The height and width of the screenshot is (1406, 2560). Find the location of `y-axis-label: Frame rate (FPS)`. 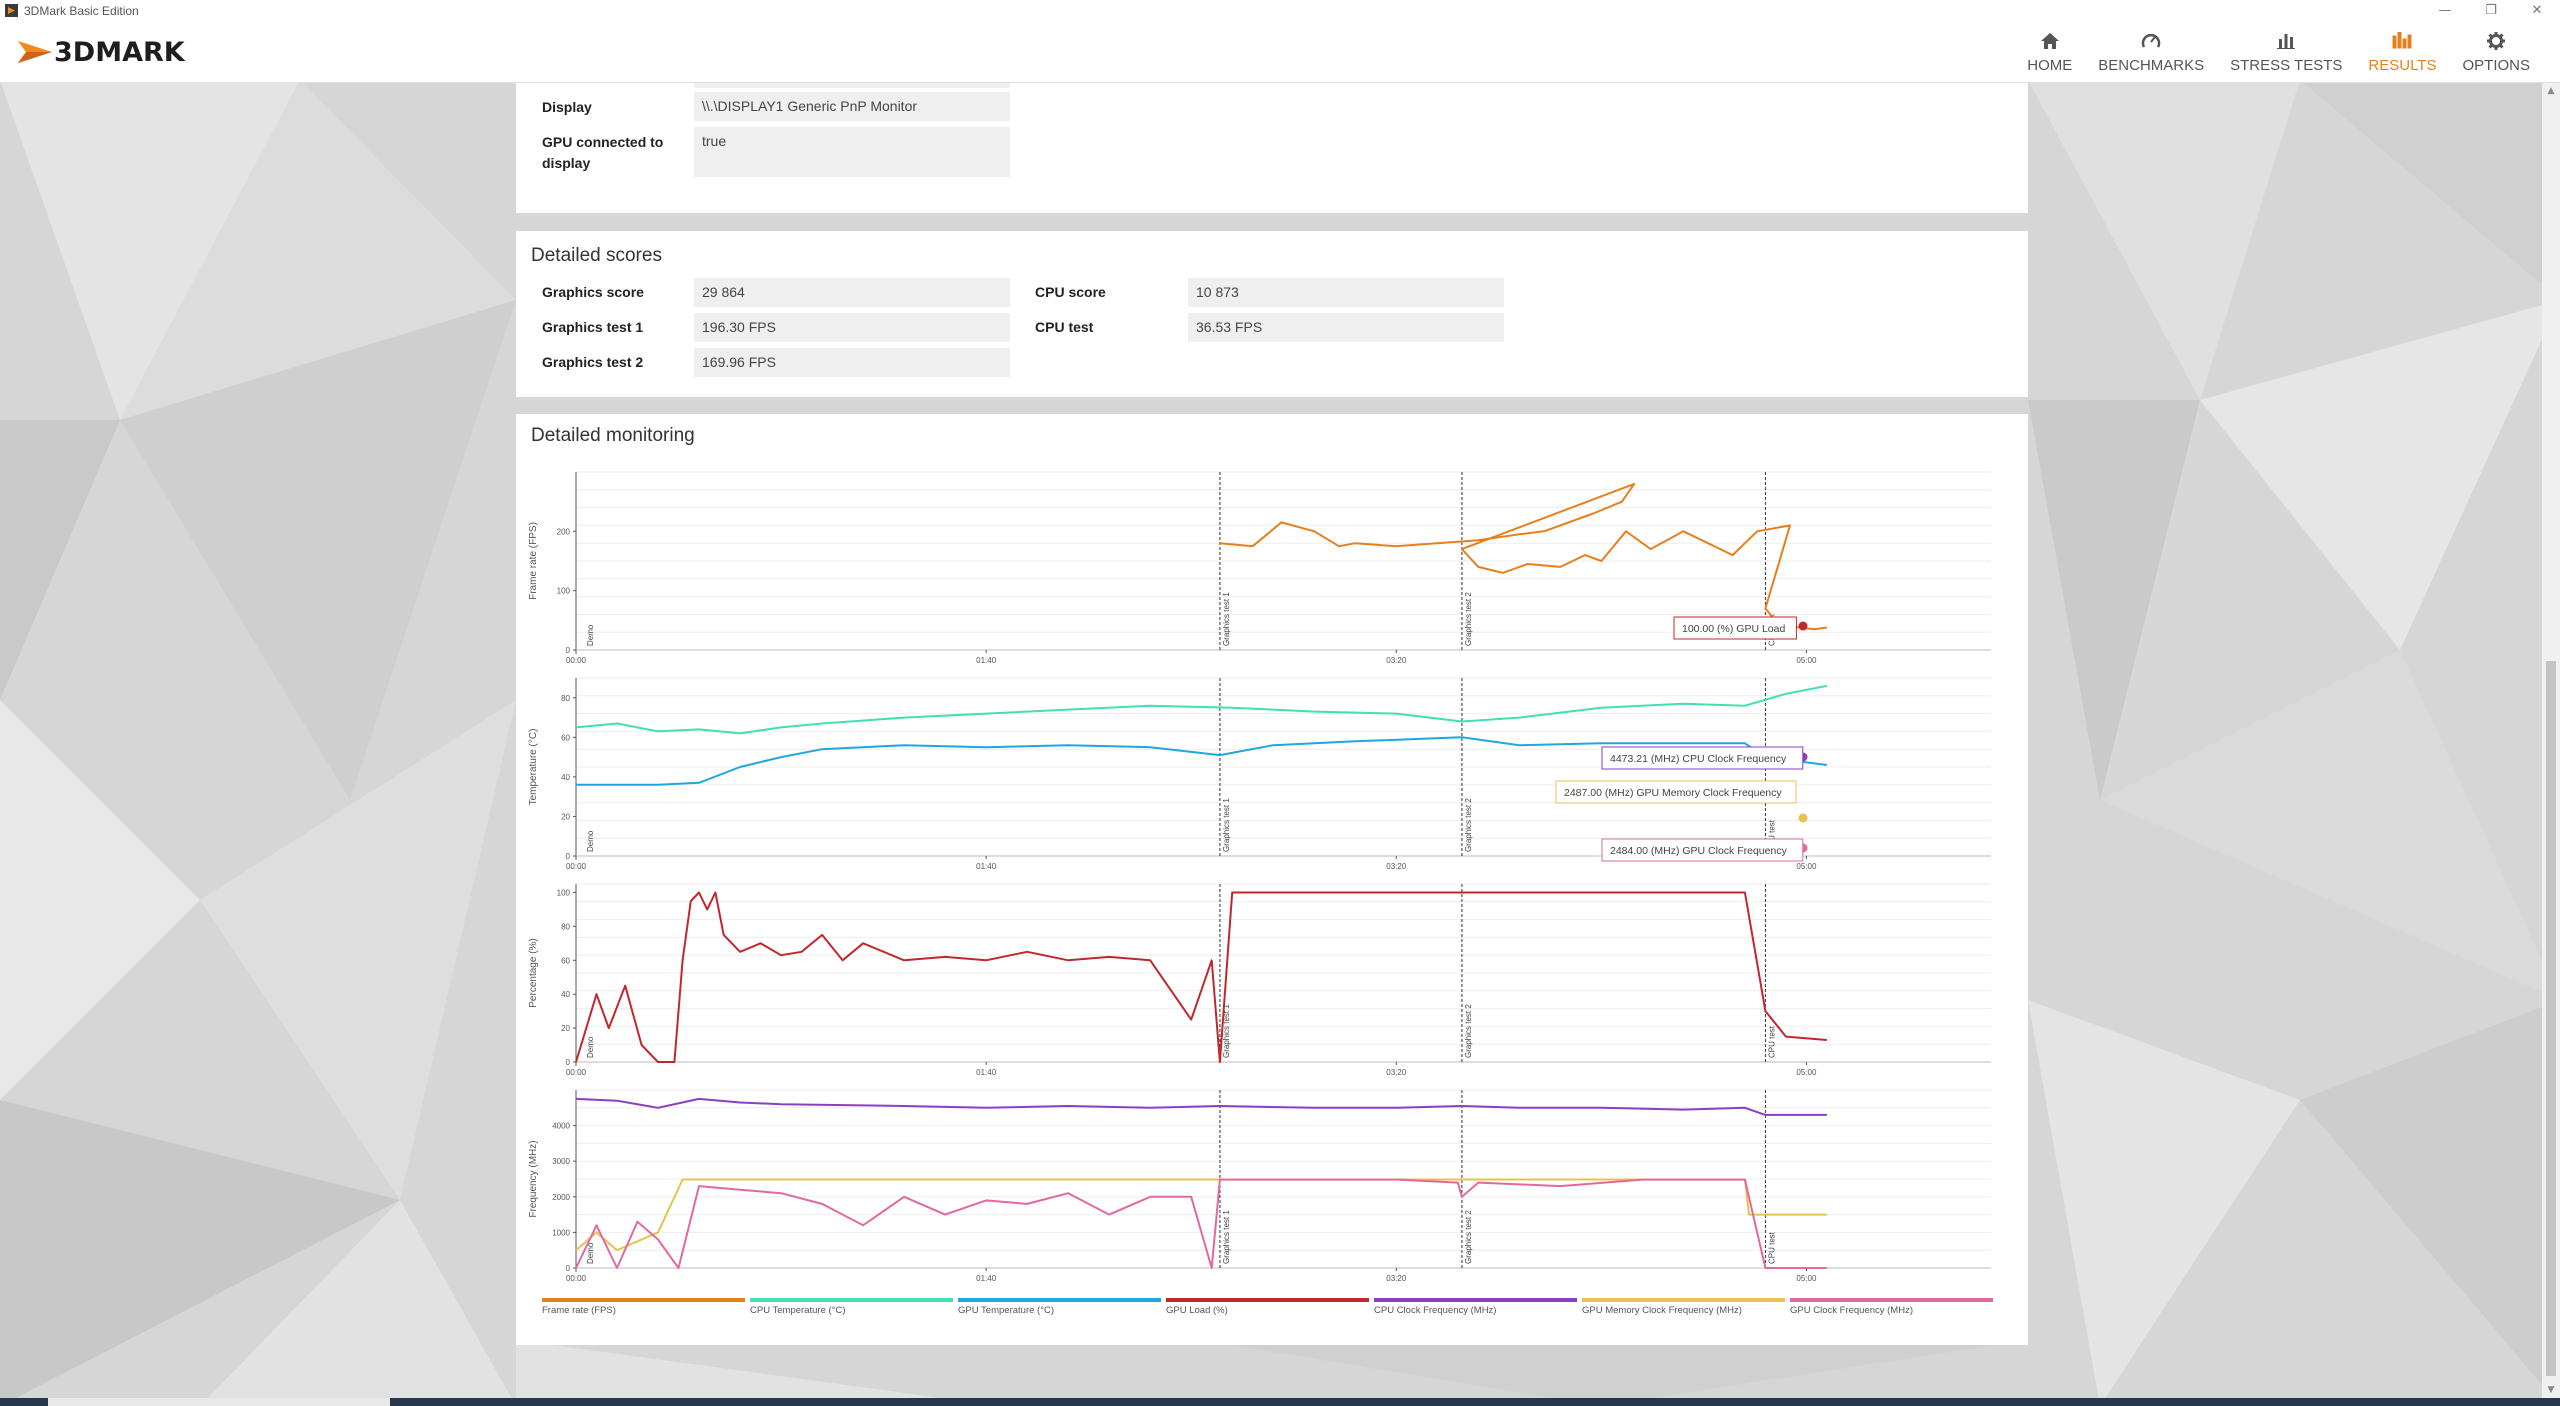

y-axis-label: Frame rate (FPS) is located at coordinates (533, 561).